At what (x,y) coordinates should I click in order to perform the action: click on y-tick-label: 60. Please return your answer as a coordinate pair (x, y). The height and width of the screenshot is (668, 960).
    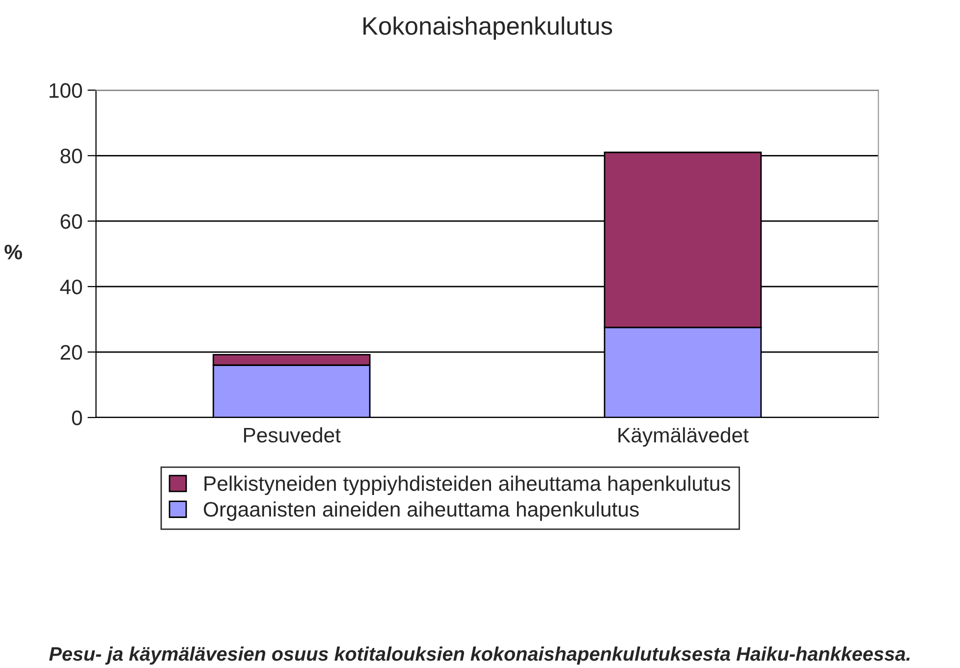
    Looking at the image, I should click on (71, 221).